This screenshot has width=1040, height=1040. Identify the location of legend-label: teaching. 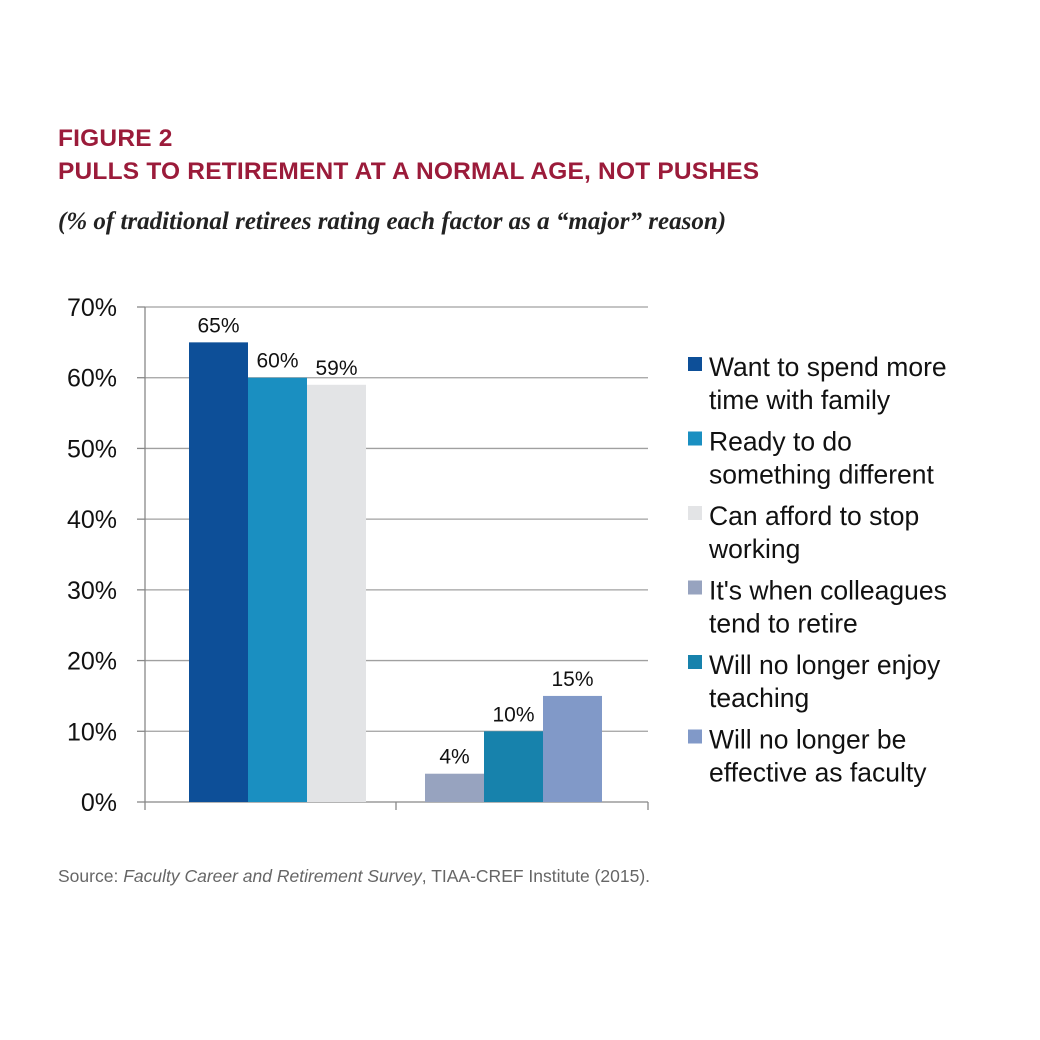
(759, 698).